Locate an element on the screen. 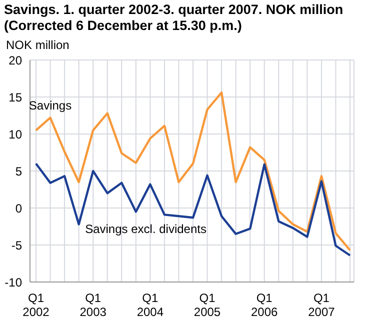  x-tick-label: Q1 2005 is located at coordinates (207, 305).